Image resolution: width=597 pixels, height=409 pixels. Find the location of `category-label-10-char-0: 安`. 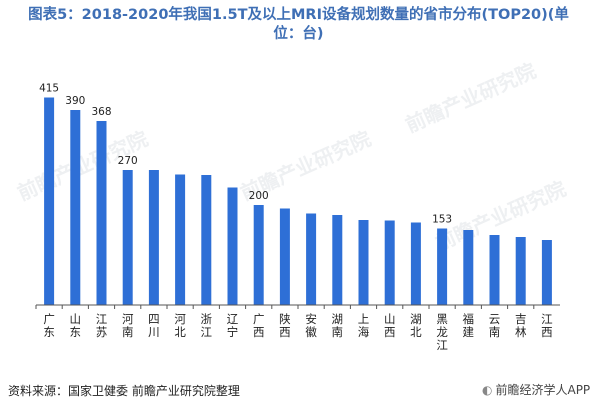

category-label-10-char-0: 安 is located at coordinates (311, 319).